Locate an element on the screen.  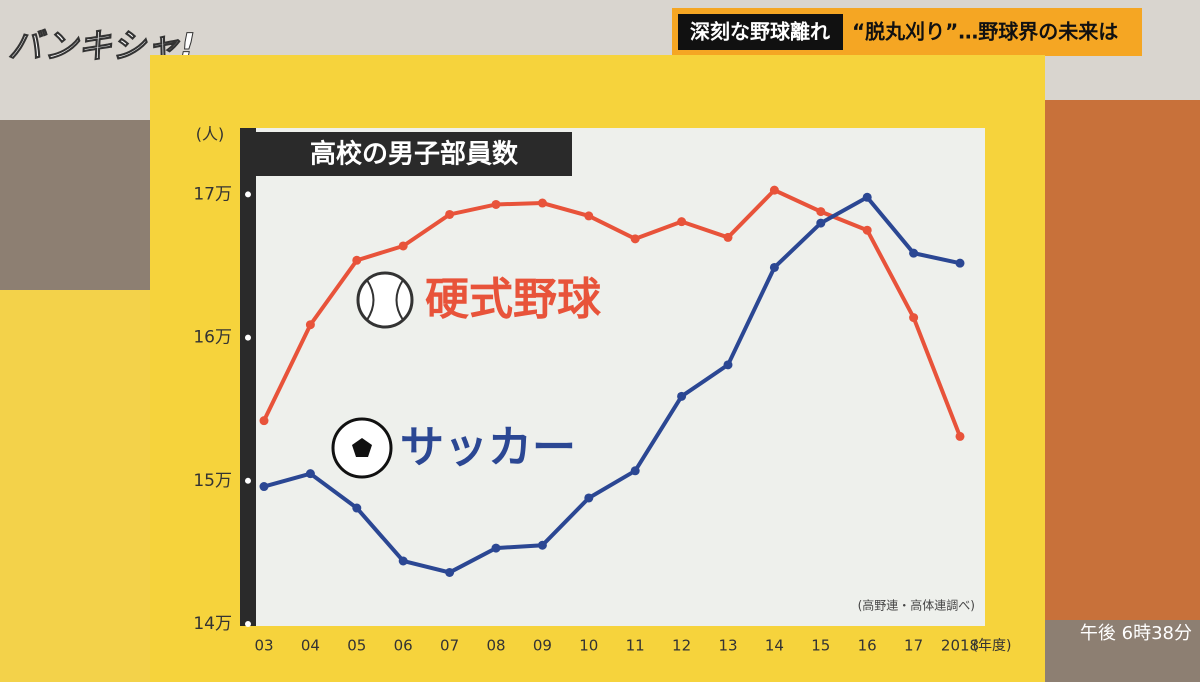
y-tick-label: 16万 is located at coordinates (212, 338).